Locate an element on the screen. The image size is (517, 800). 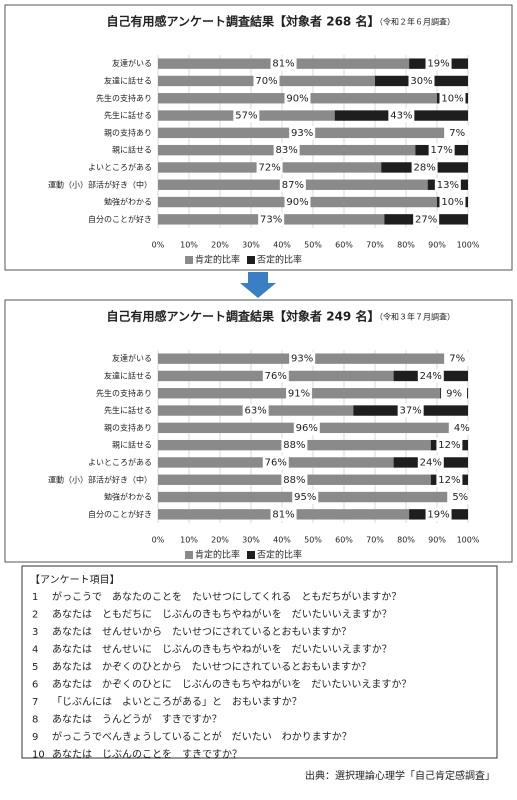
x-tick-label: 50% is located at coordinates (313, 540).